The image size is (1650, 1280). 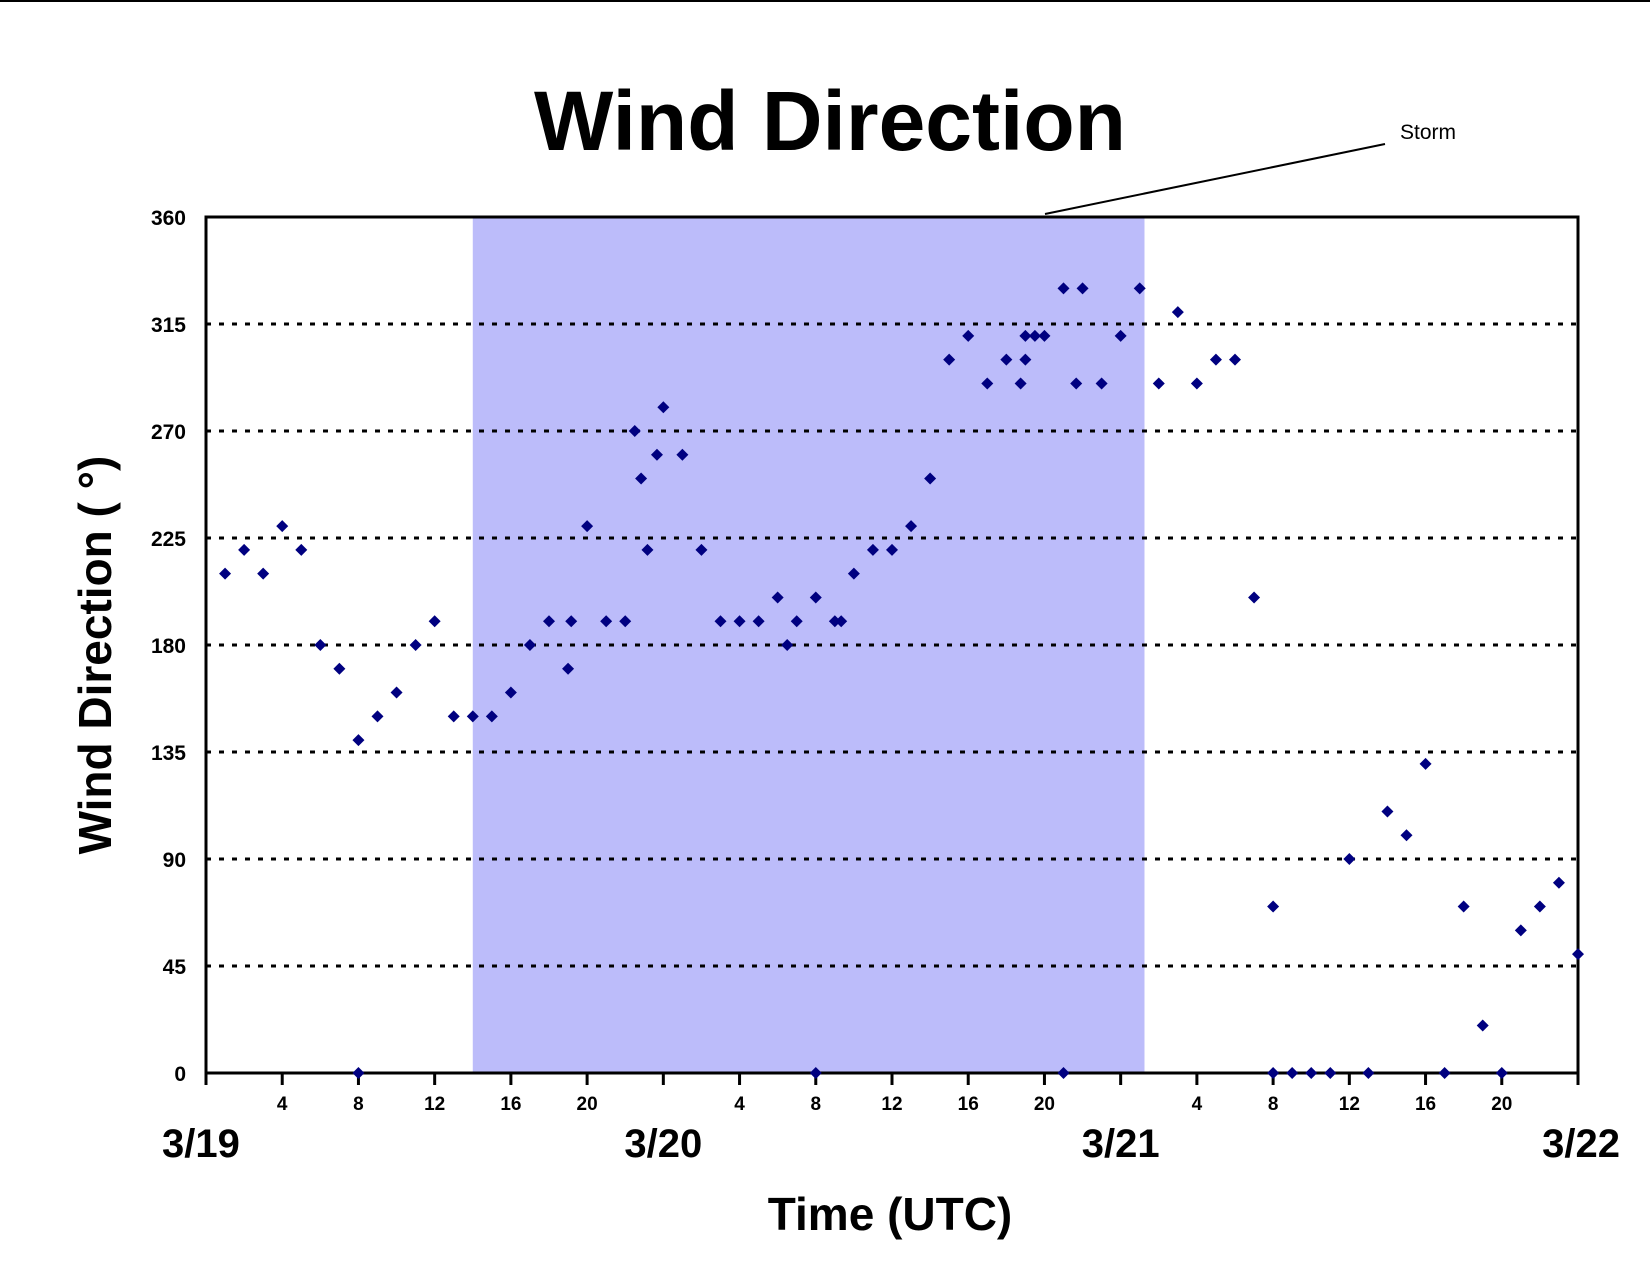 What do you see at coordinates (174, 860) in the screenshot?
I see `y-tick-label: 90` at bounding box center [174, 860].